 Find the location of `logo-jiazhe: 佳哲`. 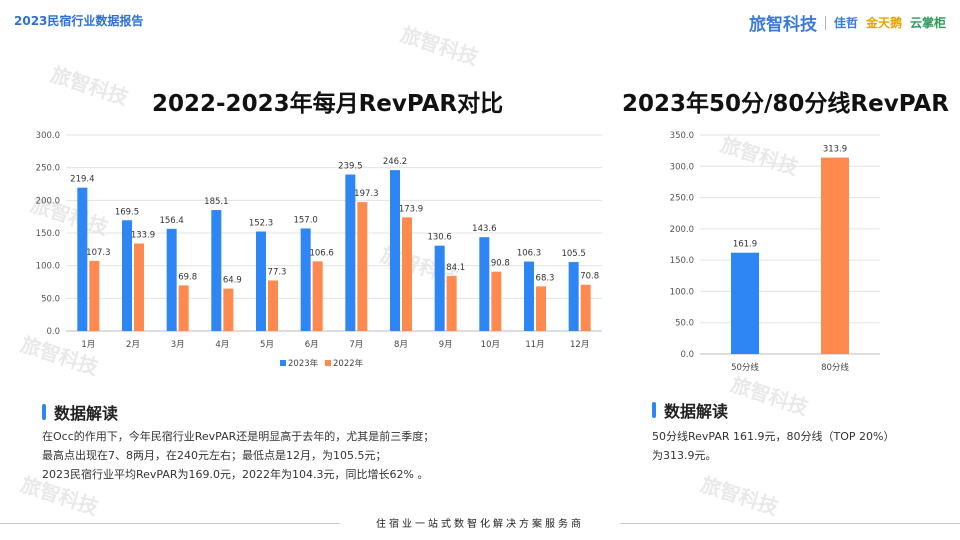

logo-jiazhe: 佳哲 is located at coordinates (845, 23).